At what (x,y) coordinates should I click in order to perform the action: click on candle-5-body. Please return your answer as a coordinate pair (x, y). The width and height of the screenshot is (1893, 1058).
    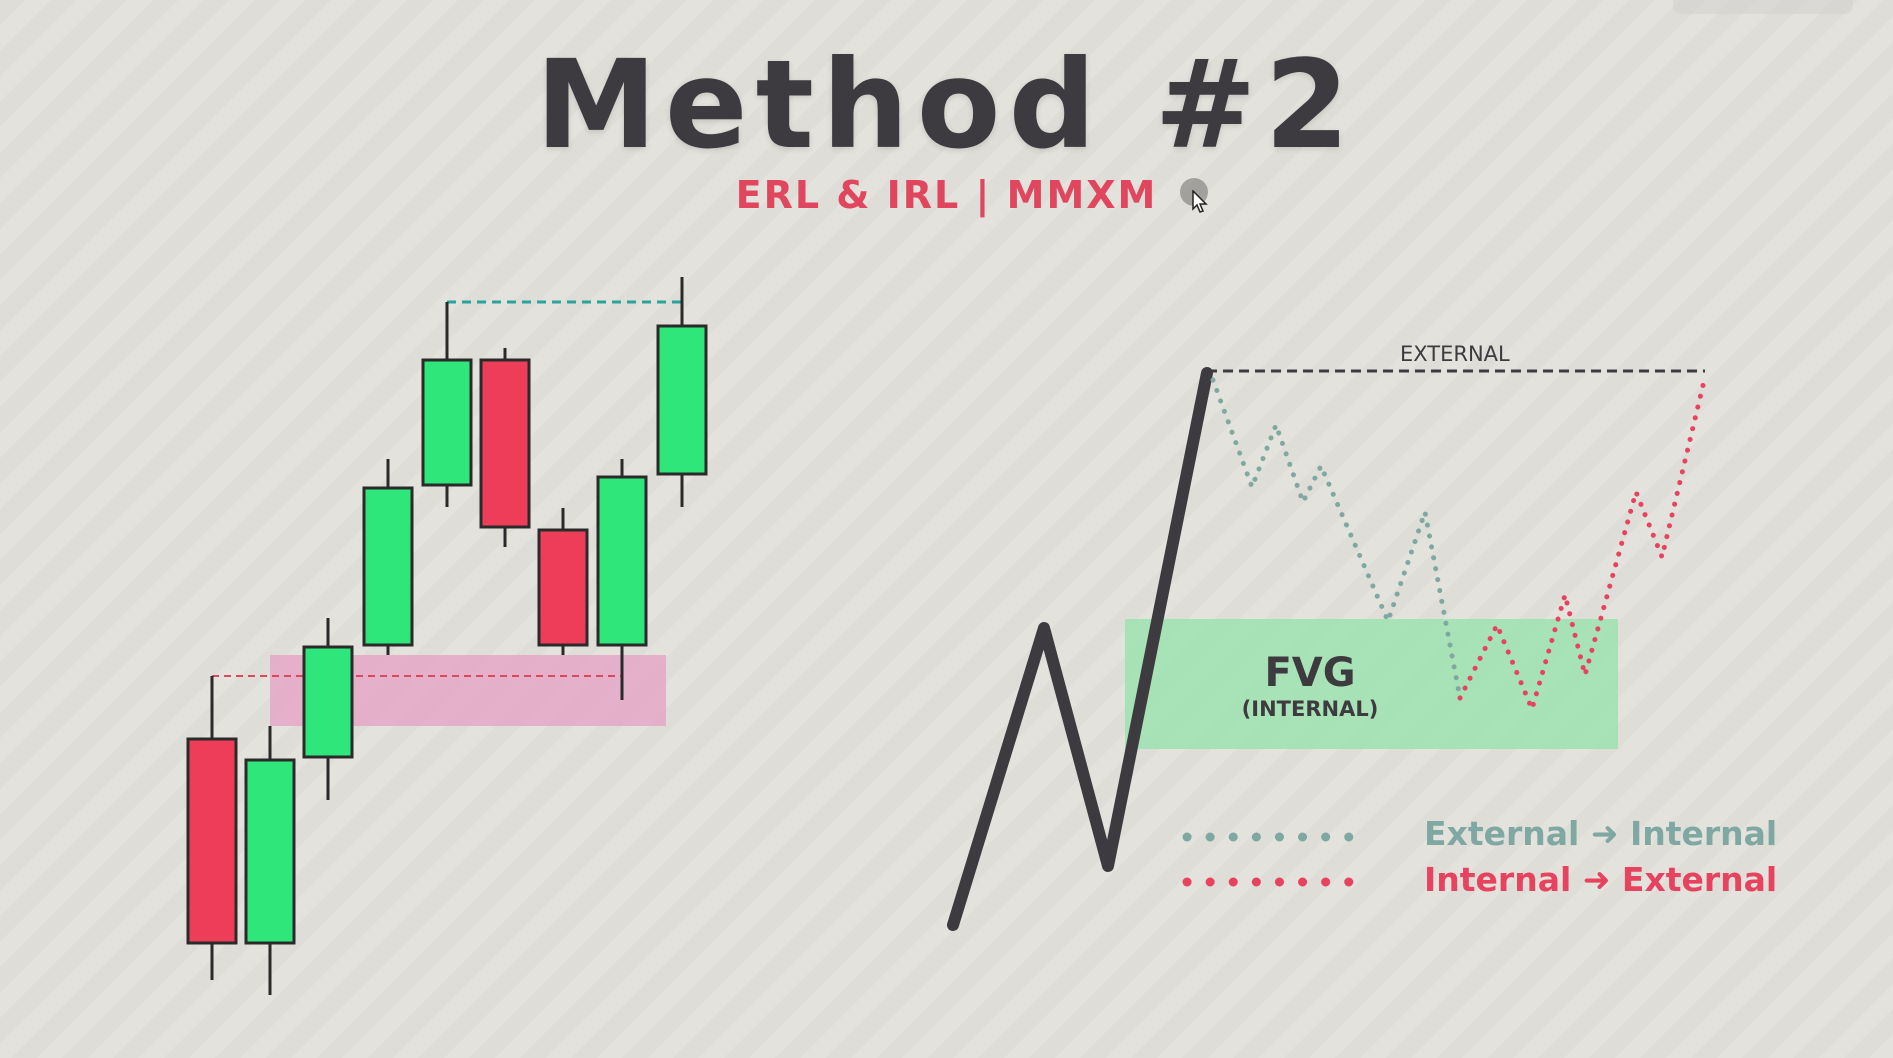
    Looking at the image, I should click on (447, 422).